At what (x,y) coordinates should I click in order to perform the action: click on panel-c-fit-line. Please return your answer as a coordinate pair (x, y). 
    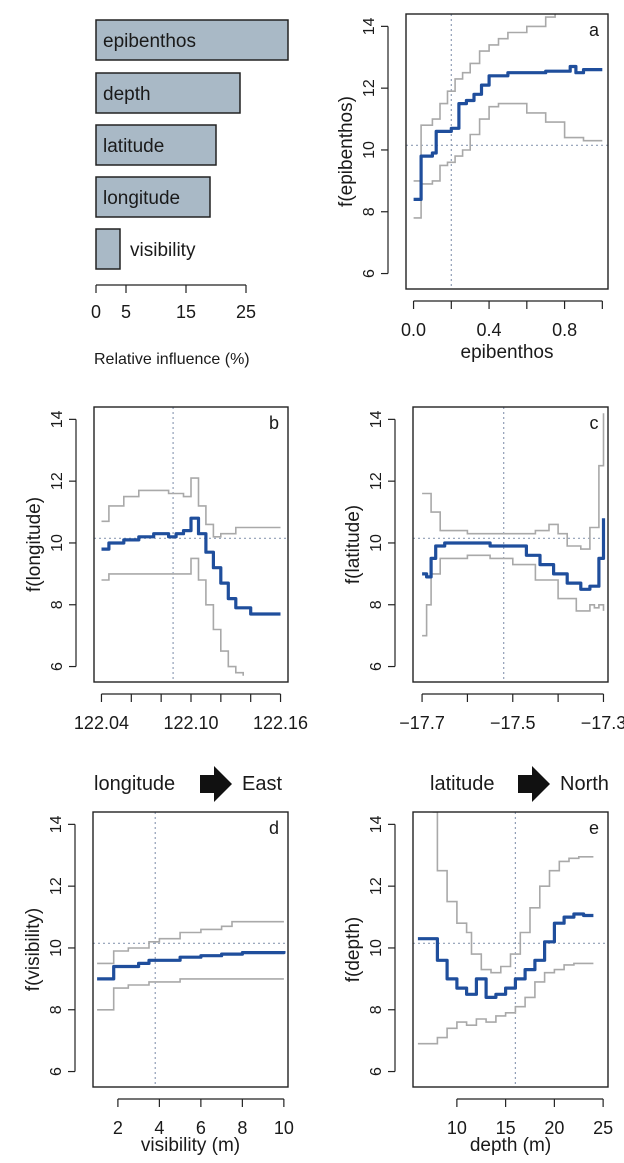
    Looking at the image, I should click on (514, 554).